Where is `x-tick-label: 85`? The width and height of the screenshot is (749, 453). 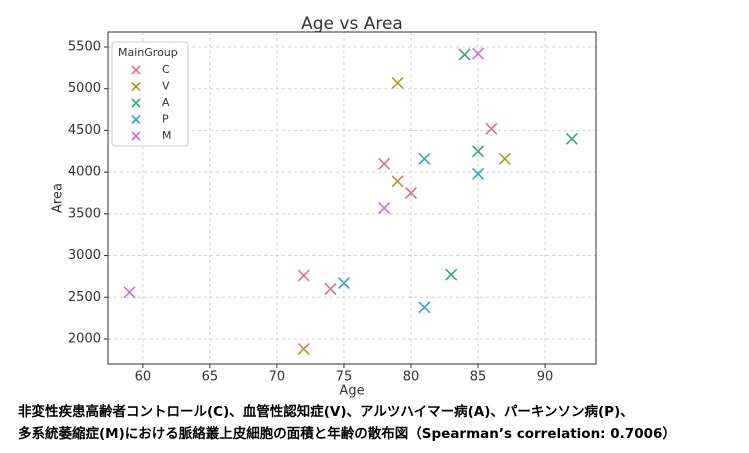 x-tick-label: 85 is located at coordinates (478, 377).